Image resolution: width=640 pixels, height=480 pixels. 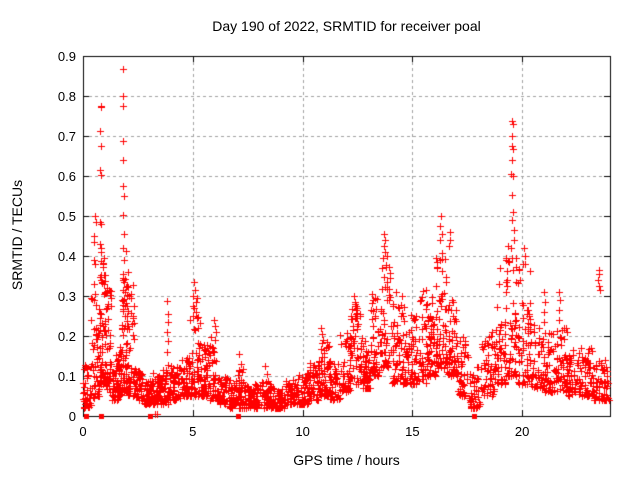 I want to click on y-tick-label: 0.4, so click(x=66, y=256).